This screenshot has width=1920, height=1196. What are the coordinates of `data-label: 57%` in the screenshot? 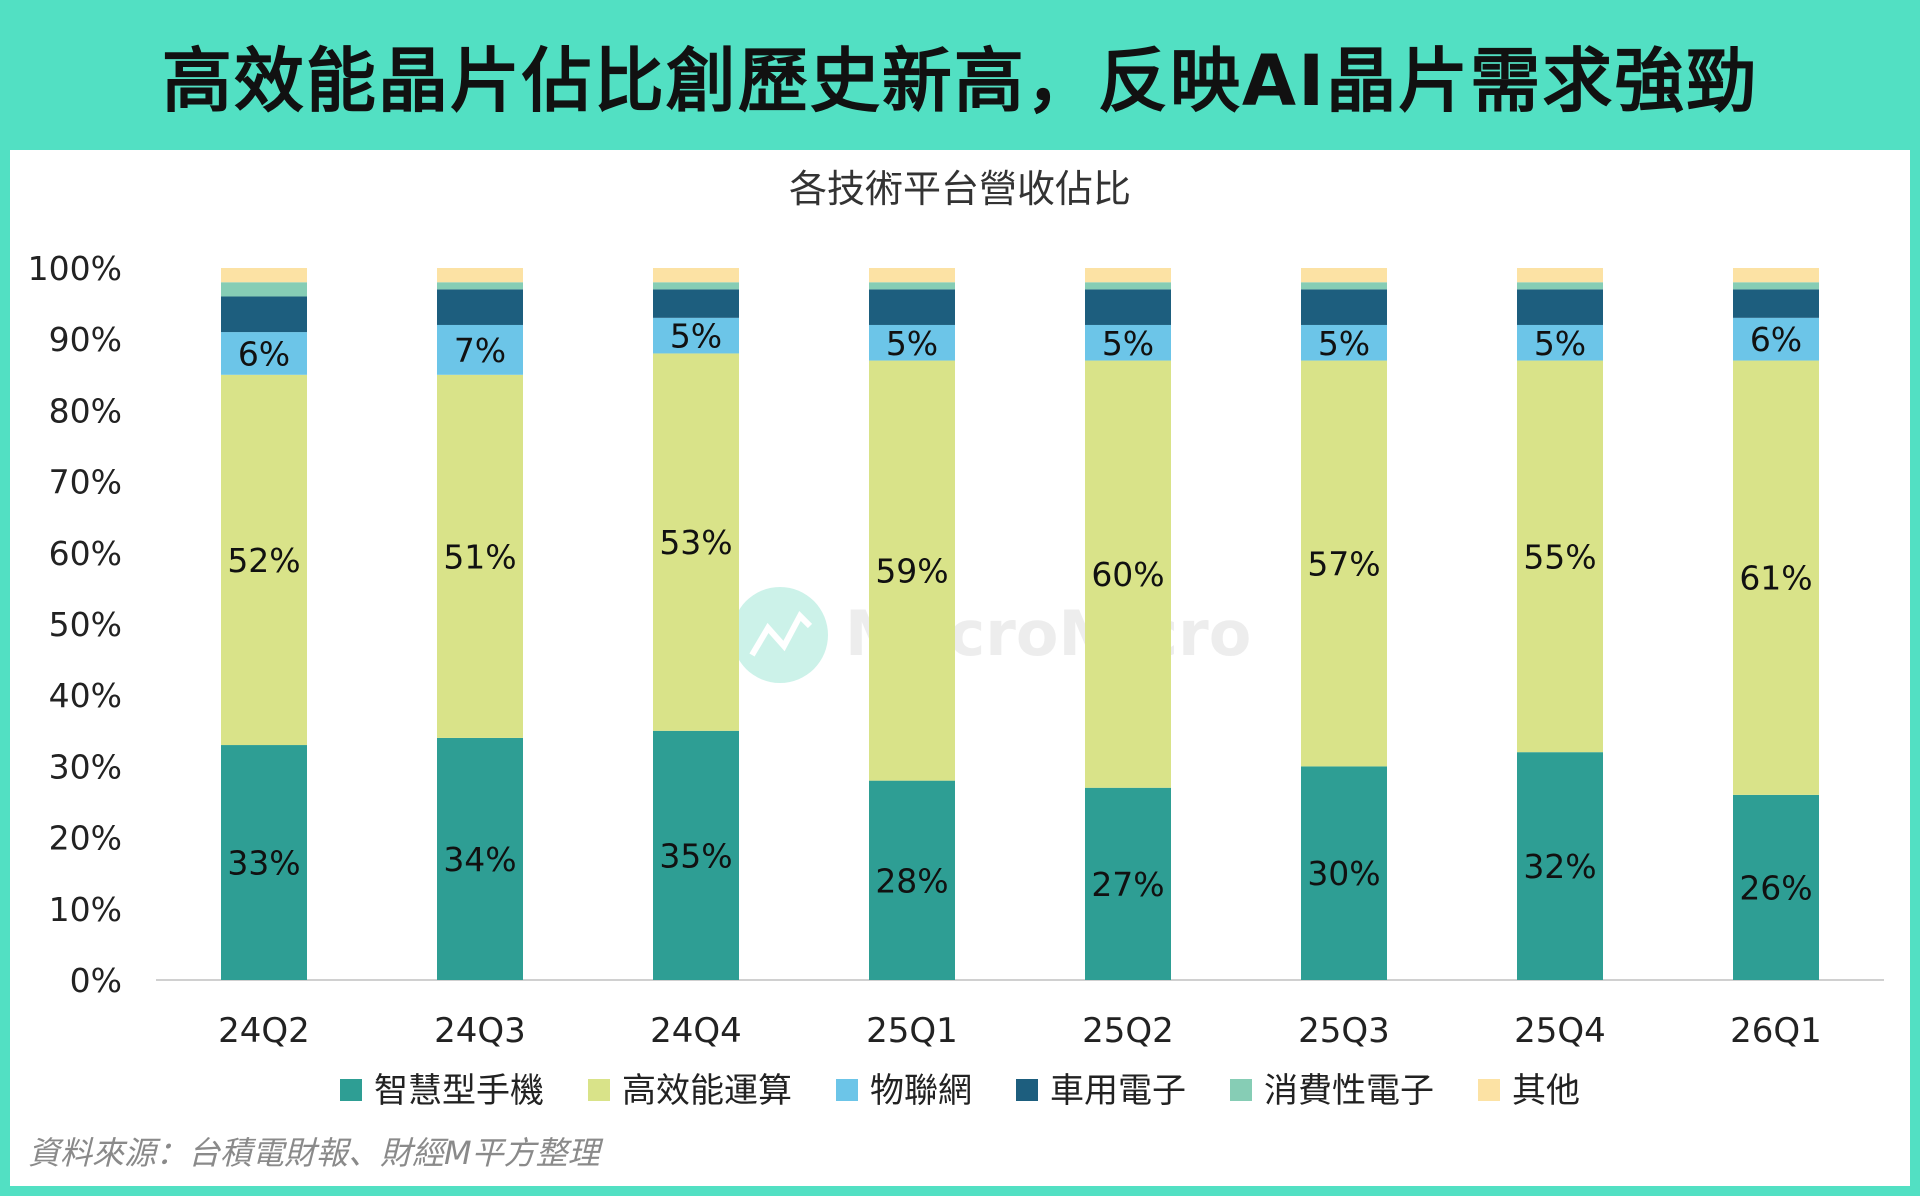 It's located at (1343, 563).